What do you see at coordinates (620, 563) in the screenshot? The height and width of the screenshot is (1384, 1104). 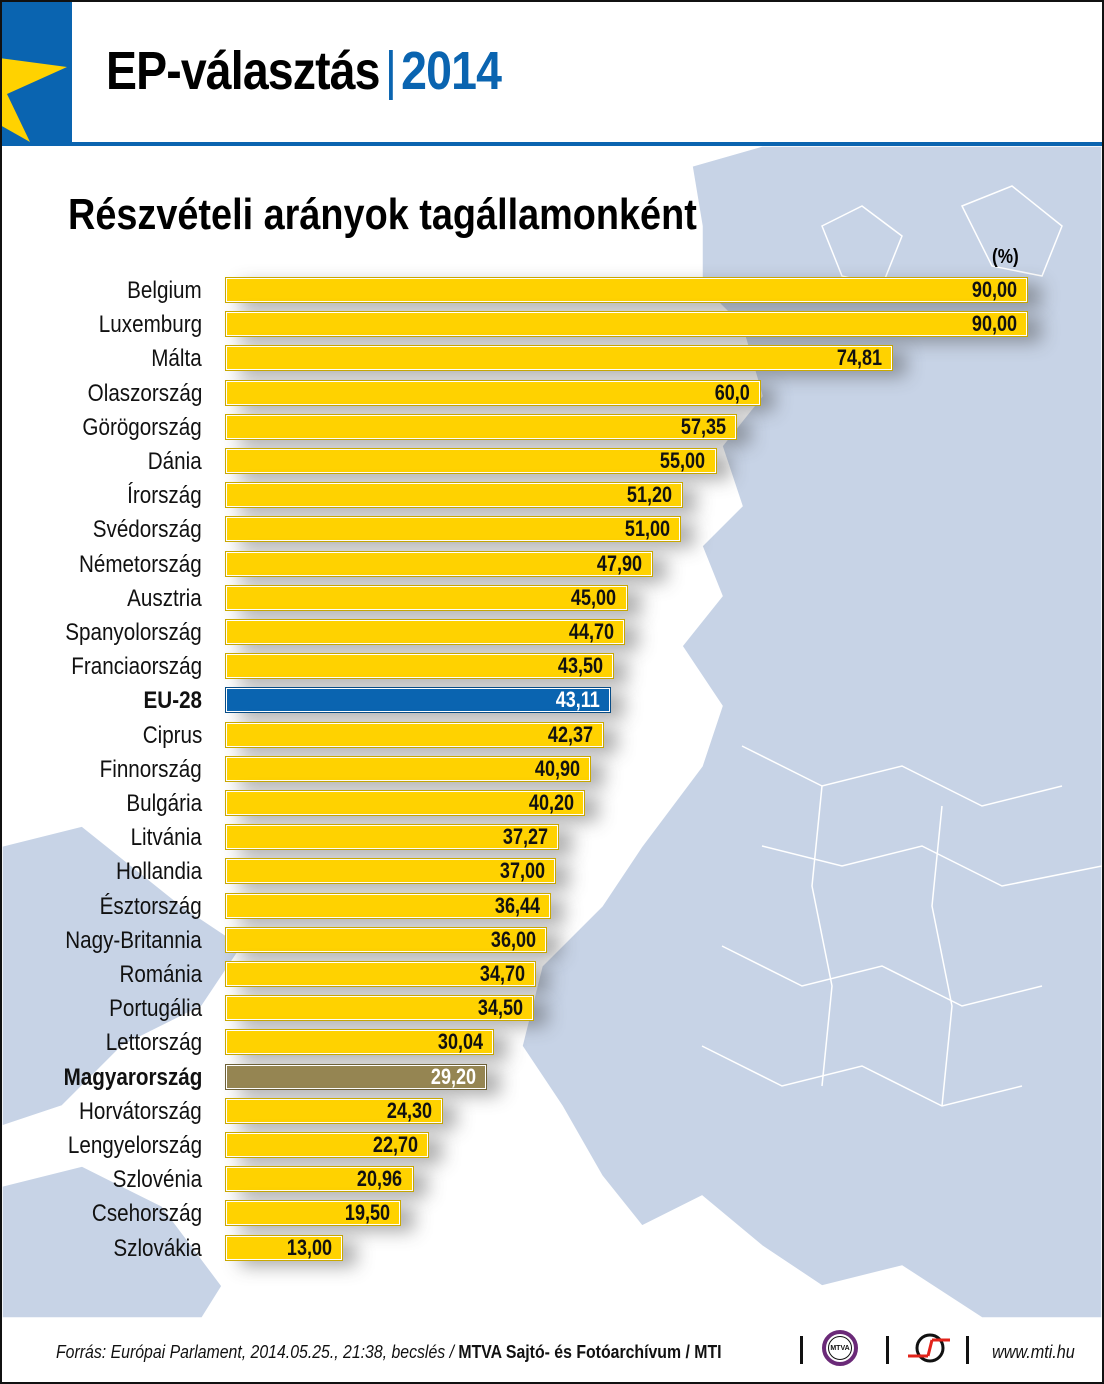 I see `value-label: 47,90` at bounding box center [620, 563].